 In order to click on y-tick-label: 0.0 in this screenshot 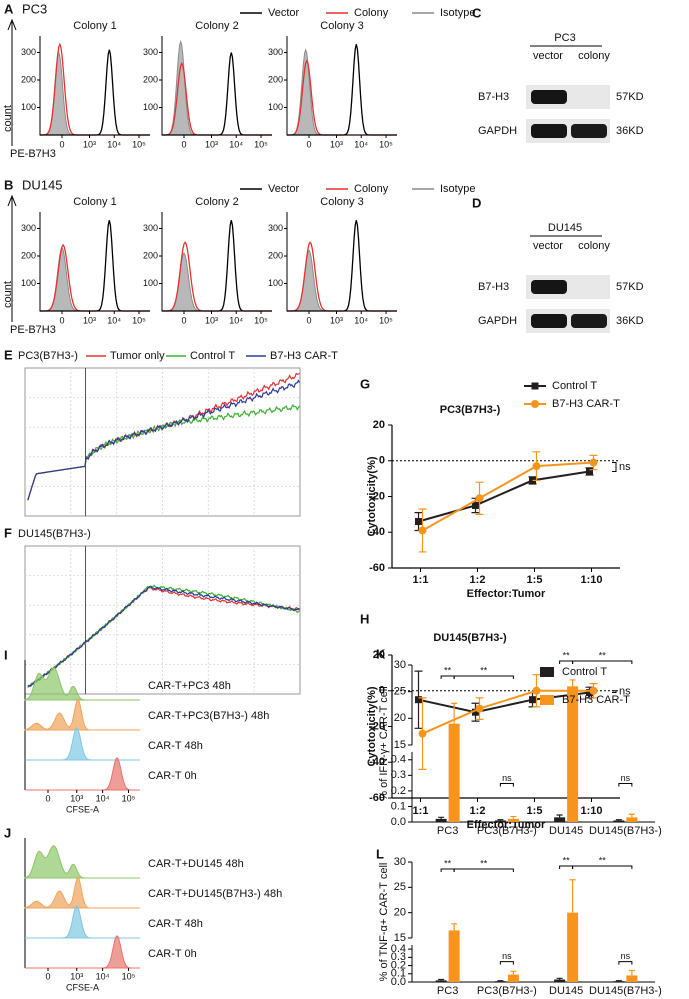, I will do `click(398, 982)`.